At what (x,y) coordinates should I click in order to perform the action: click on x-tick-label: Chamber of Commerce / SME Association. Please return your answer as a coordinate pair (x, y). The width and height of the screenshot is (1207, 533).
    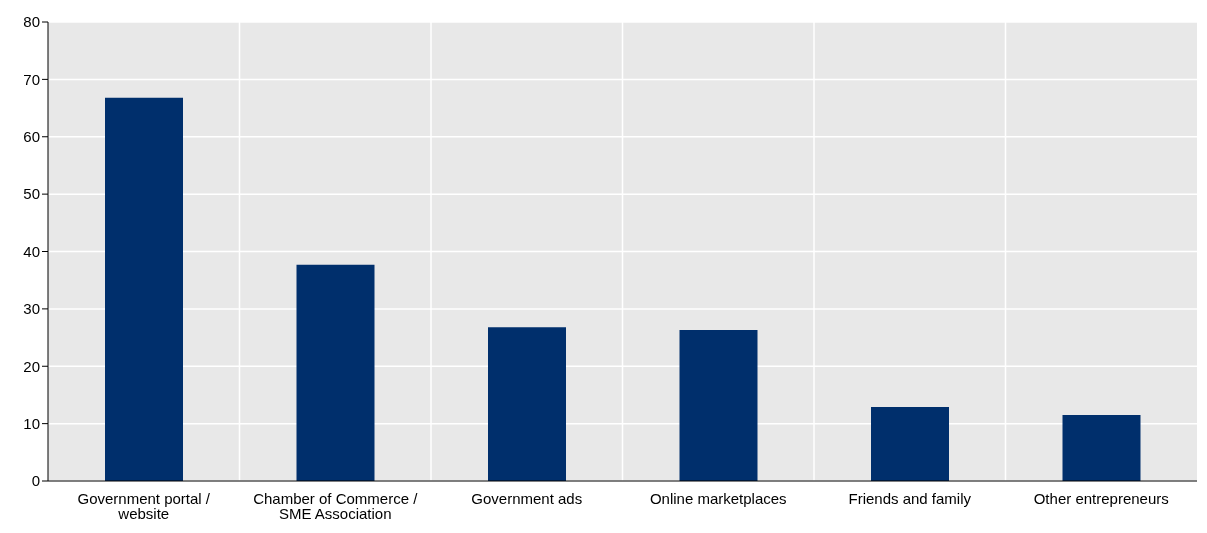
    Looking at the image, I should click on (336, 505).